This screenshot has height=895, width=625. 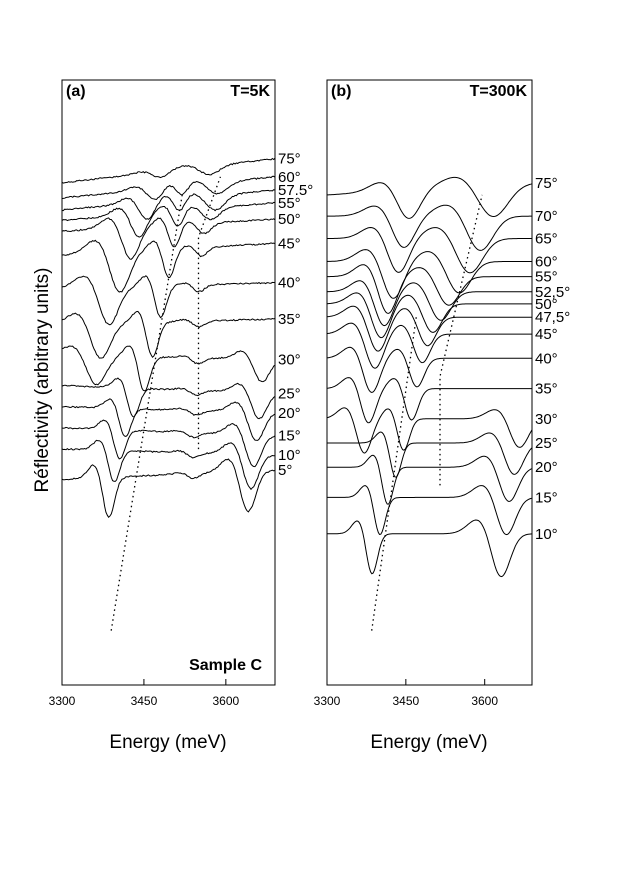 I want to click on panel-b-x-ticks: 3300 3450 3600, so click(x=406, y=693).